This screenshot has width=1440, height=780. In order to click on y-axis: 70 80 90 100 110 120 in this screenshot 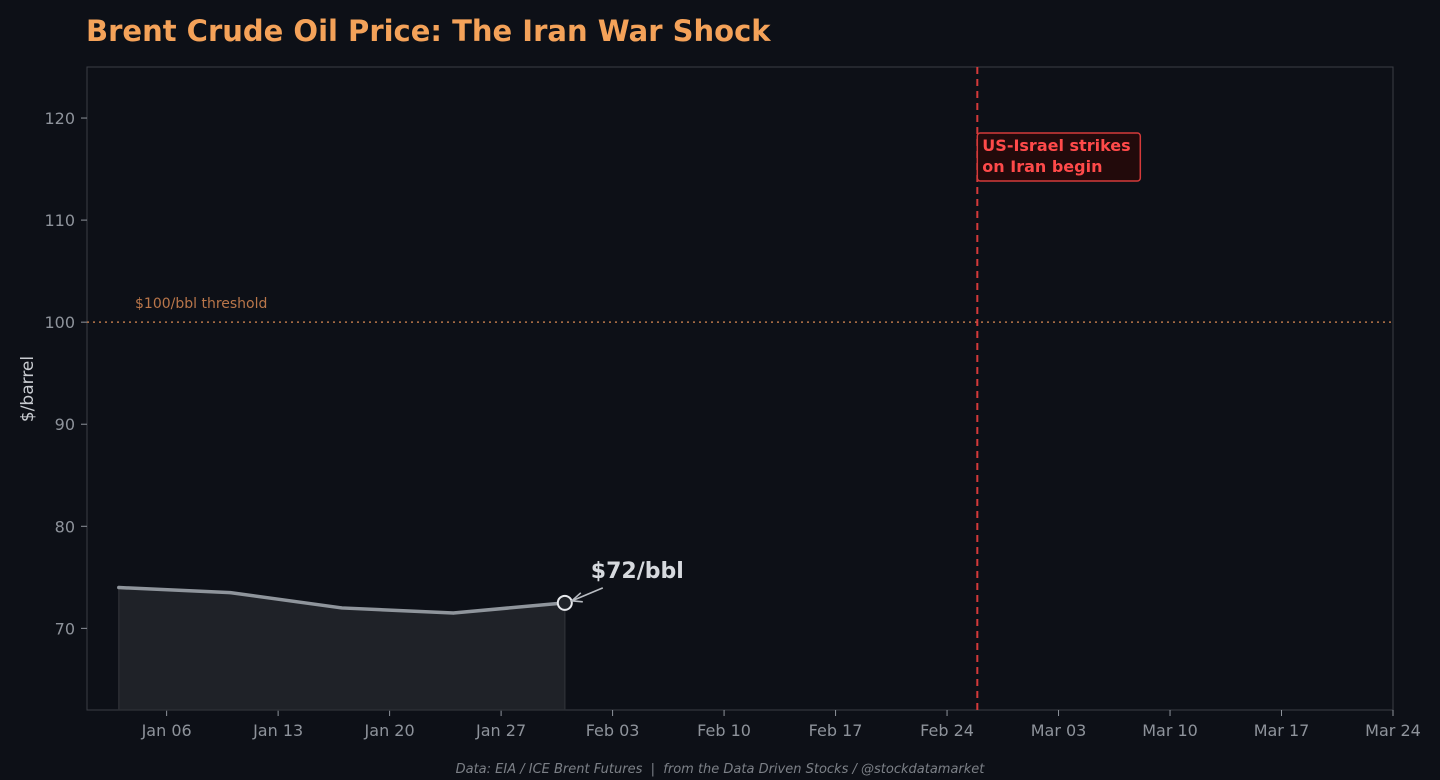, I will do `click(65, 373)`.